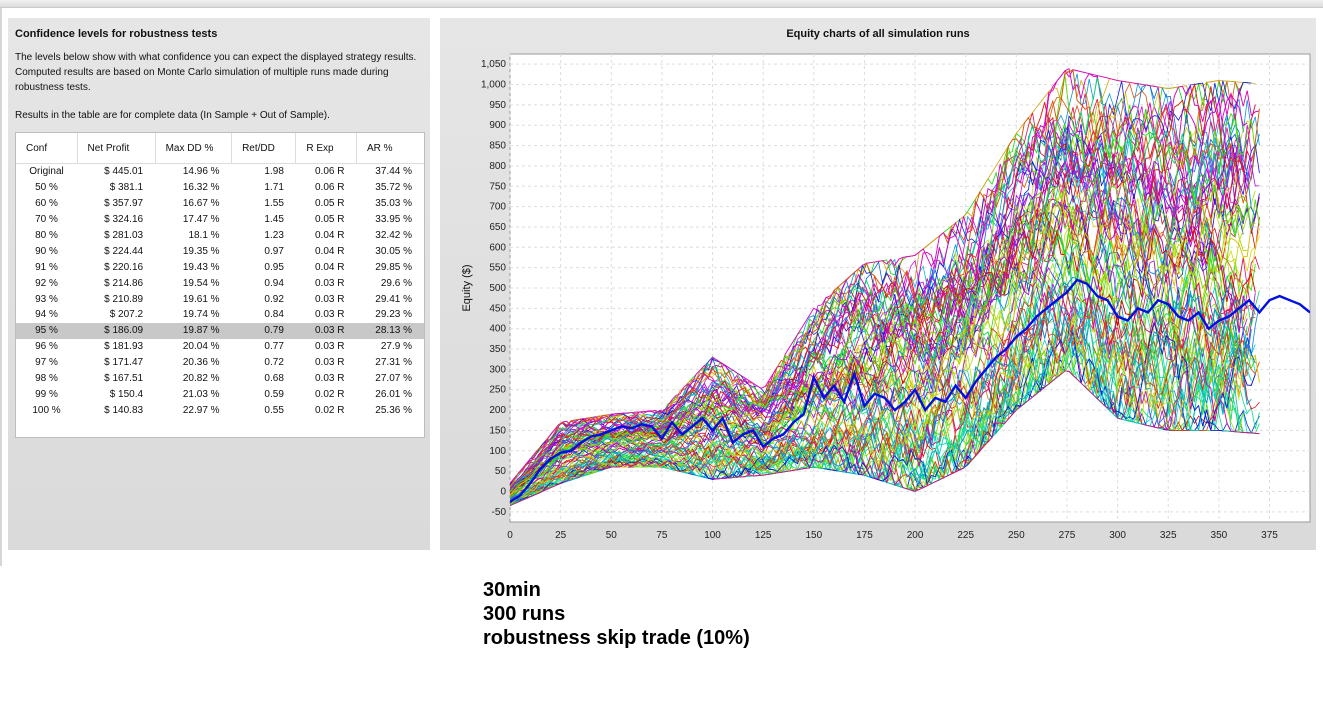  I want to click on table-row: 96 % $ 181.93 20.04 % 0.77 0.03 R 27.9 %, so click(220, 347).